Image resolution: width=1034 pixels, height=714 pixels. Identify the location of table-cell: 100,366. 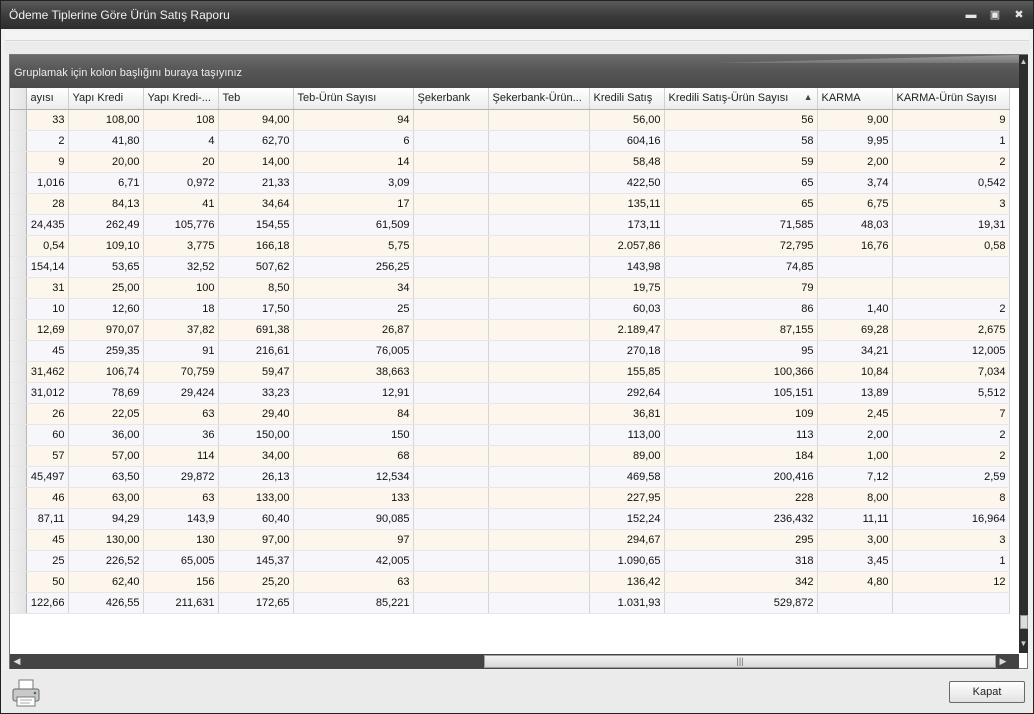
(741, 372).